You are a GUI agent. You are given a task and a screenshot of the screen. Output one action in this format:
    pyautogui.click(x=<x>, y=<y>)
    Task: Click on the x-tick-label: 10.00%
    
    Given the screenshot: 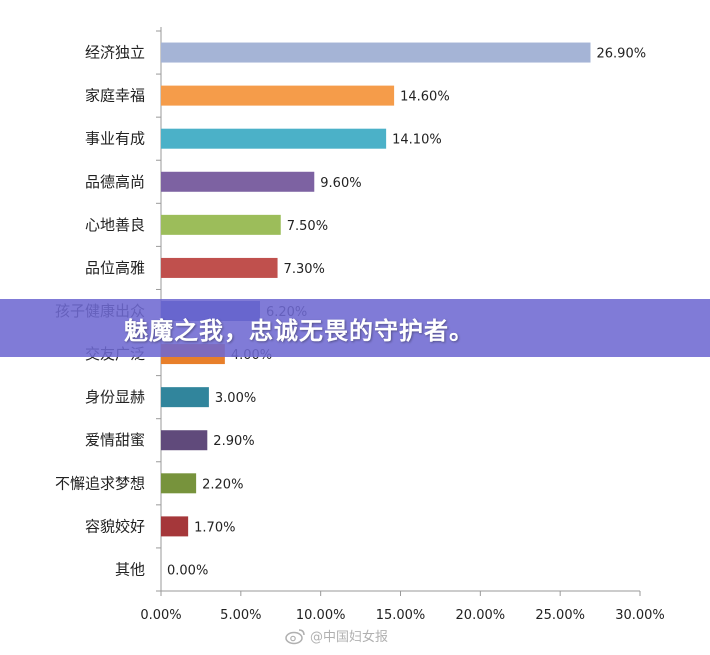 What is the action you would take?
    pyautogui.click(x=321, y=615)
    